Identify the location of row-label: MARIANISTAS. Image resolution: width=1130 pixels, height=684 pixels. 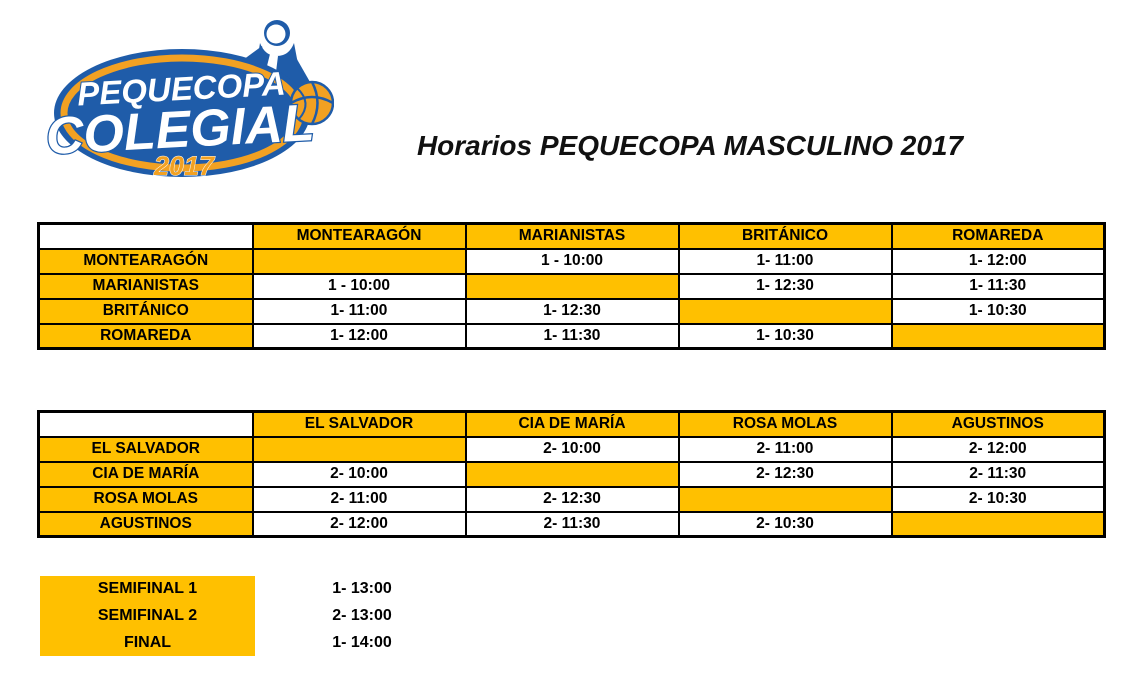
(145, 286).